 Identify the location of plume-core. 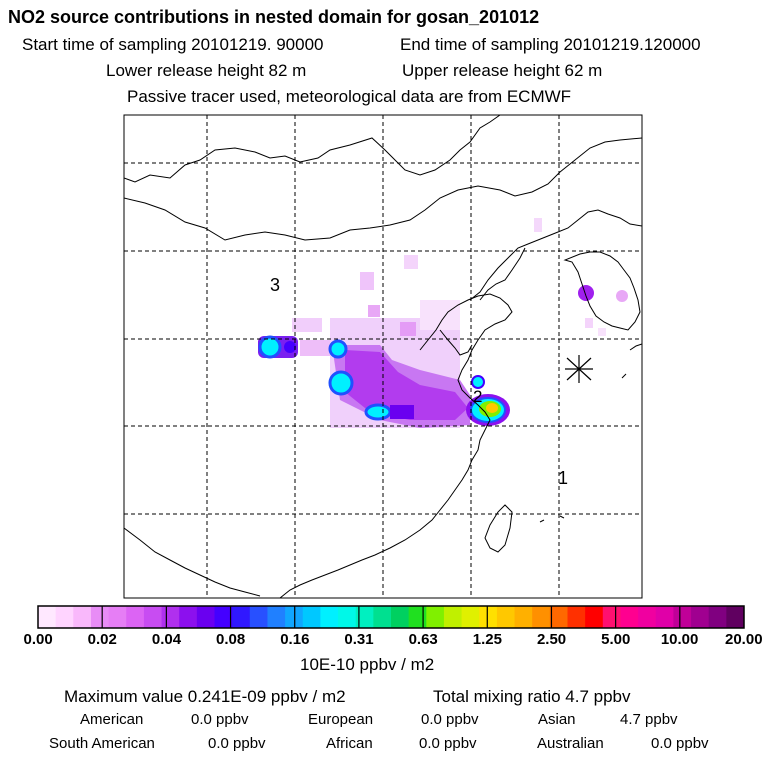
(406, 385).